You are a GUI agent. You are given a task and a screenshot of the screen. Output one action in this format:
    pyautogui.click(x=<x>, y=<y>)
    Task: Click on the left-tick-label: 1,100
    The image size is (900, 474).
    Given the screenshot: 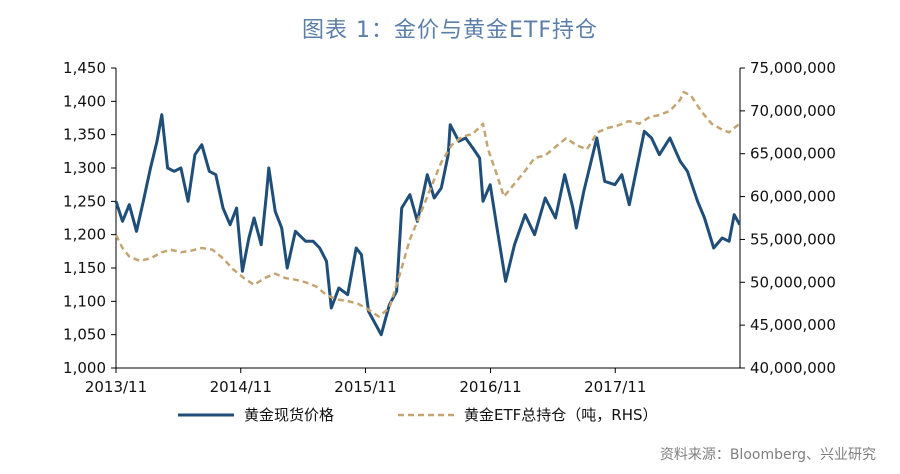 What is the action you would take?
    pyautogui.click(x=84, y=301)
    